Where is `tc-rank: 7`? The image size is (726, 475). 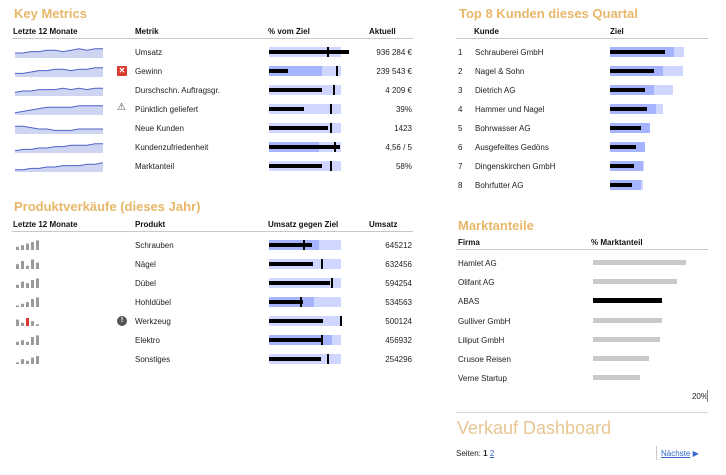 tc-rank: 7 is located at coordinates (460, 166).